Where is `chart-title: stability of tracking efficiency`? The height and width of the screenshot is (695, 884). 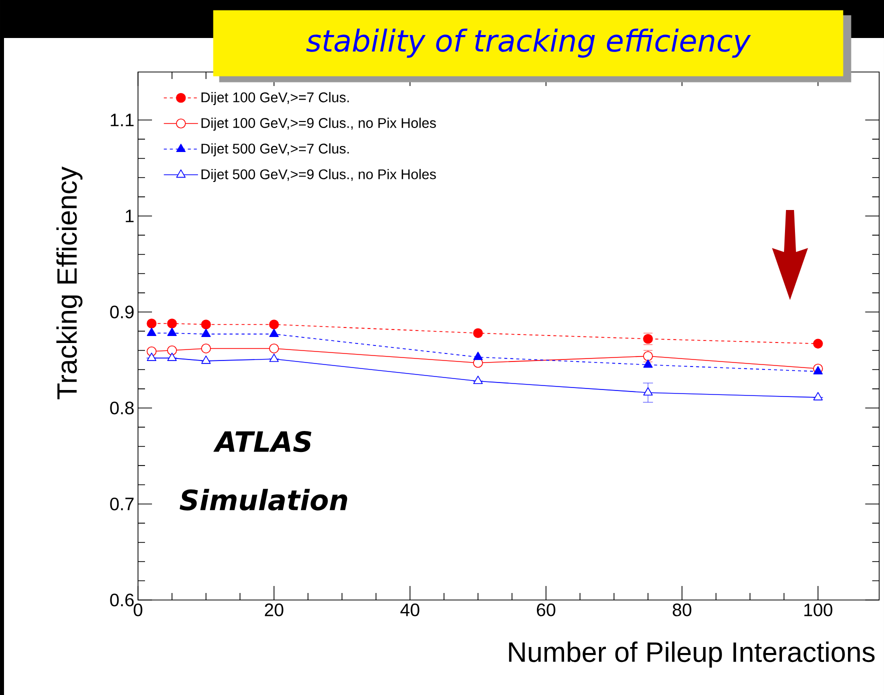
chart-title: stability of tracking efficiency is located at coordinates (528, 43).